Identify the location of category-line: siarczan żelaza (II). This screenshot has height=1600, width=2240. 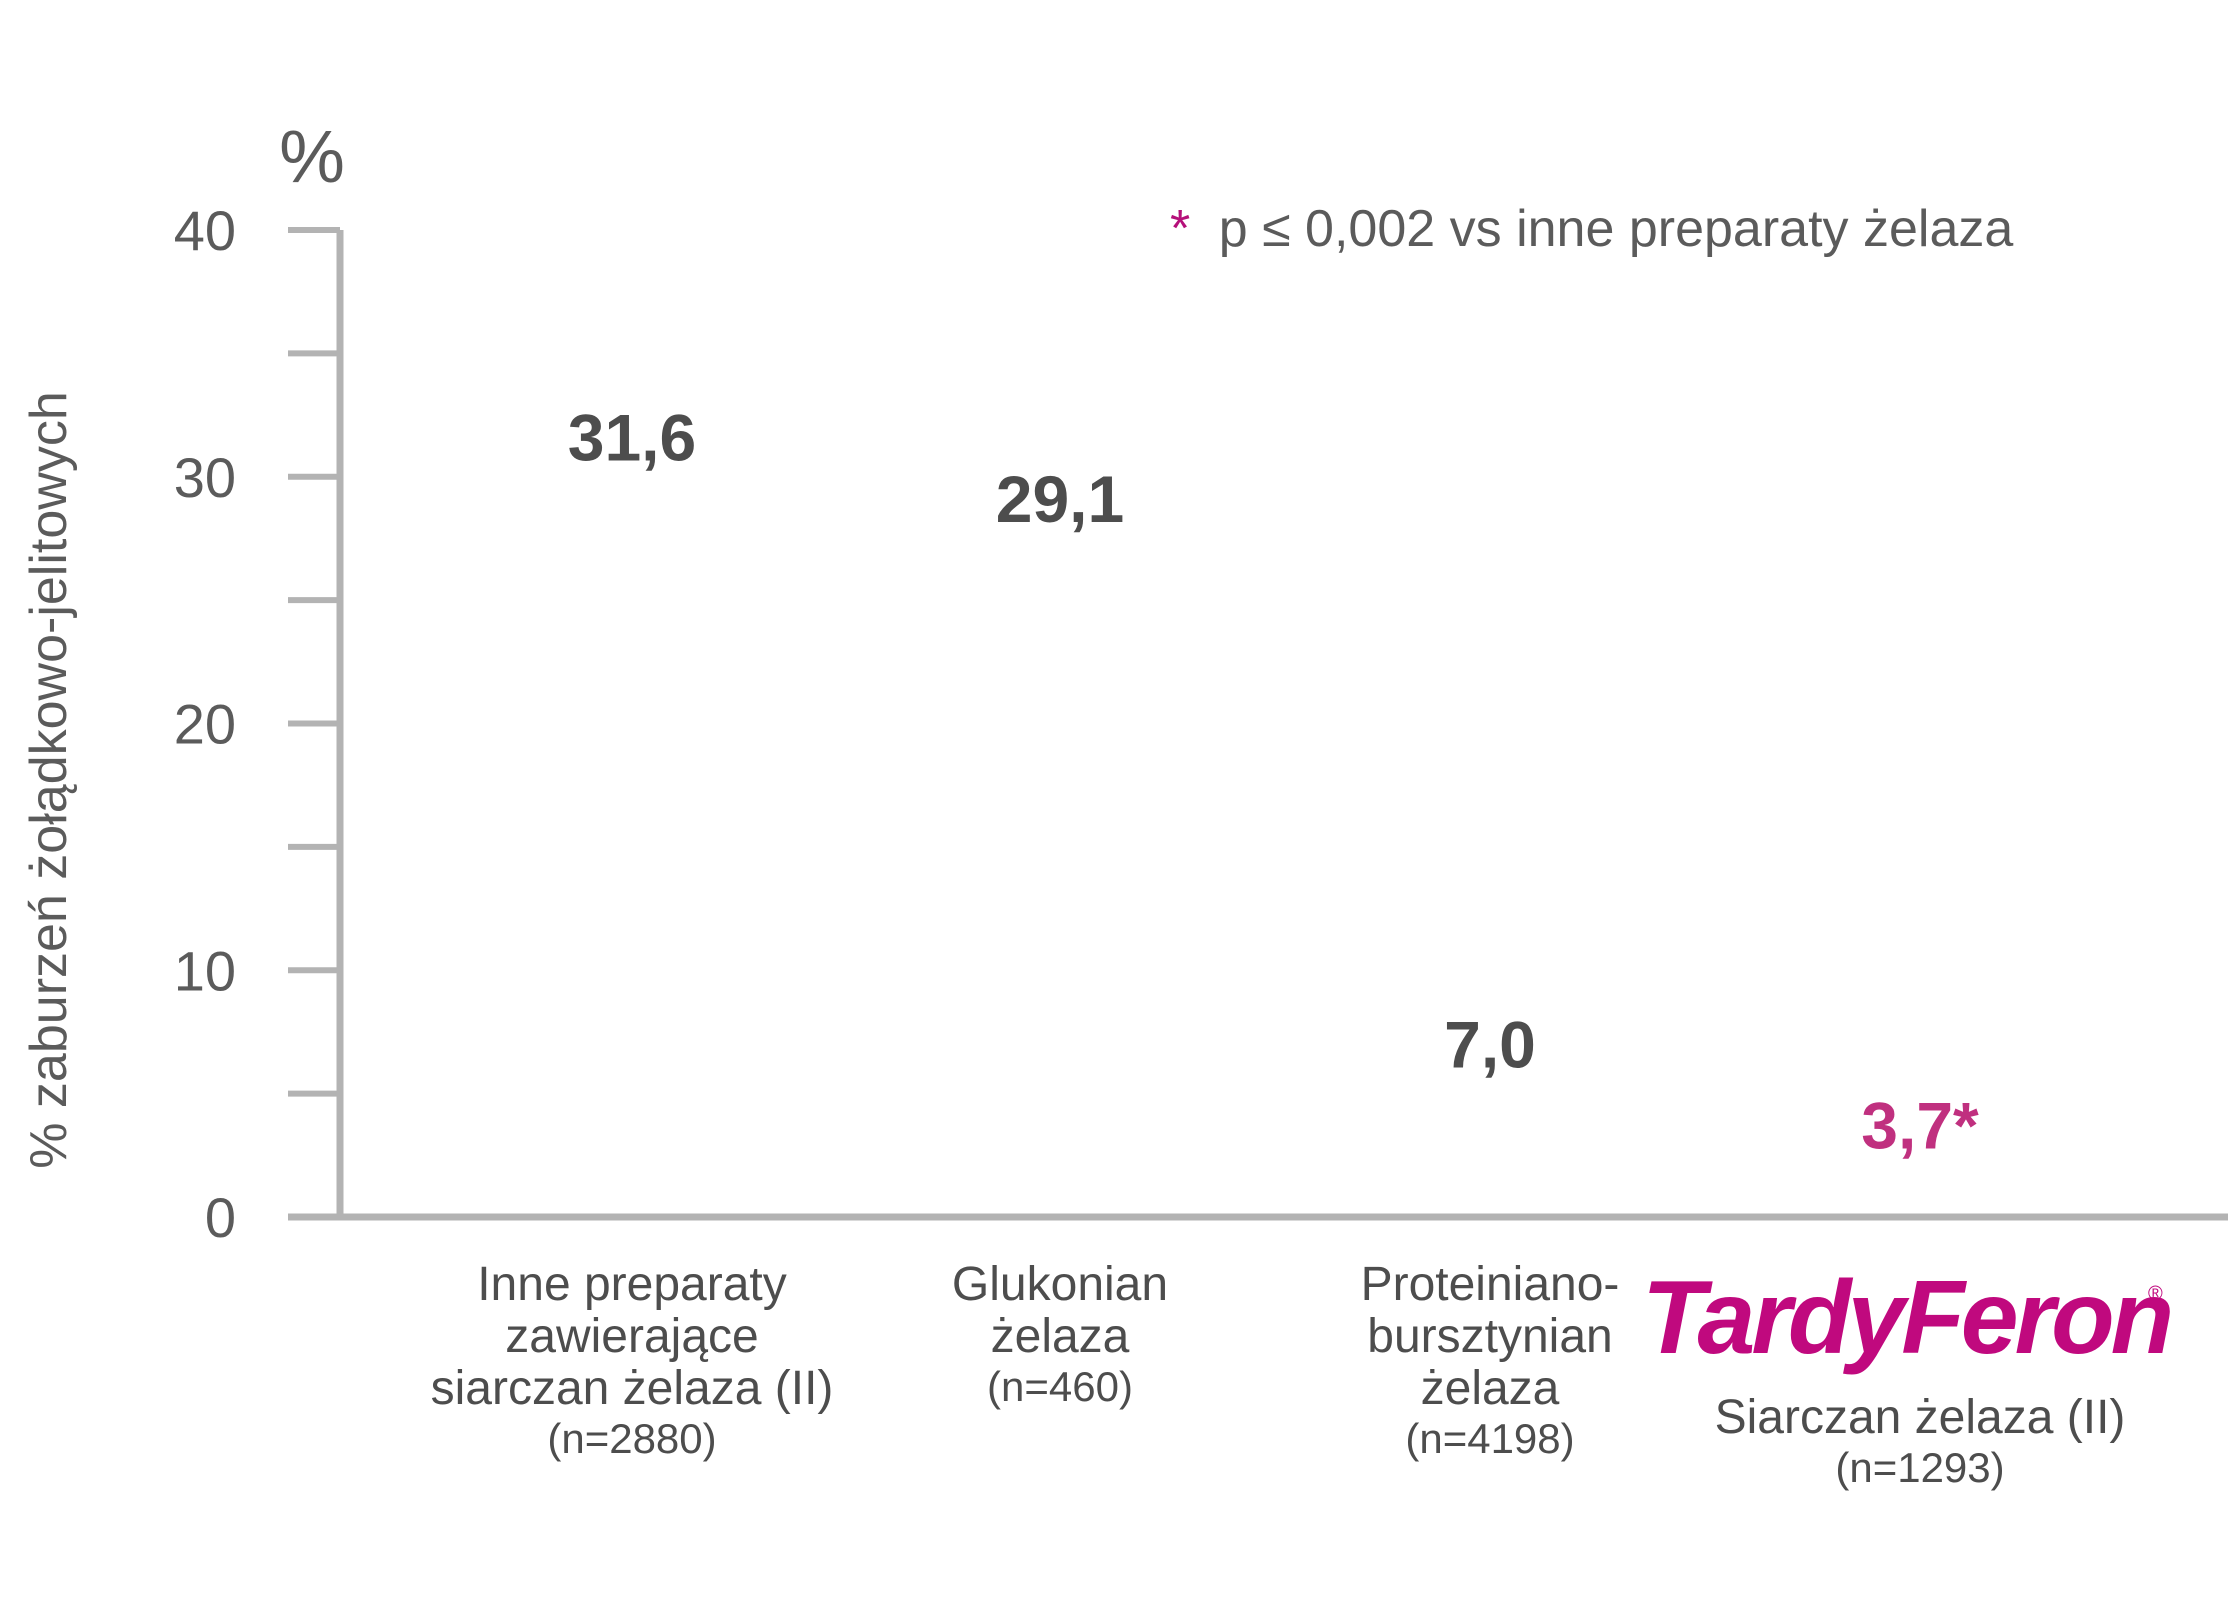
(632, 1388).